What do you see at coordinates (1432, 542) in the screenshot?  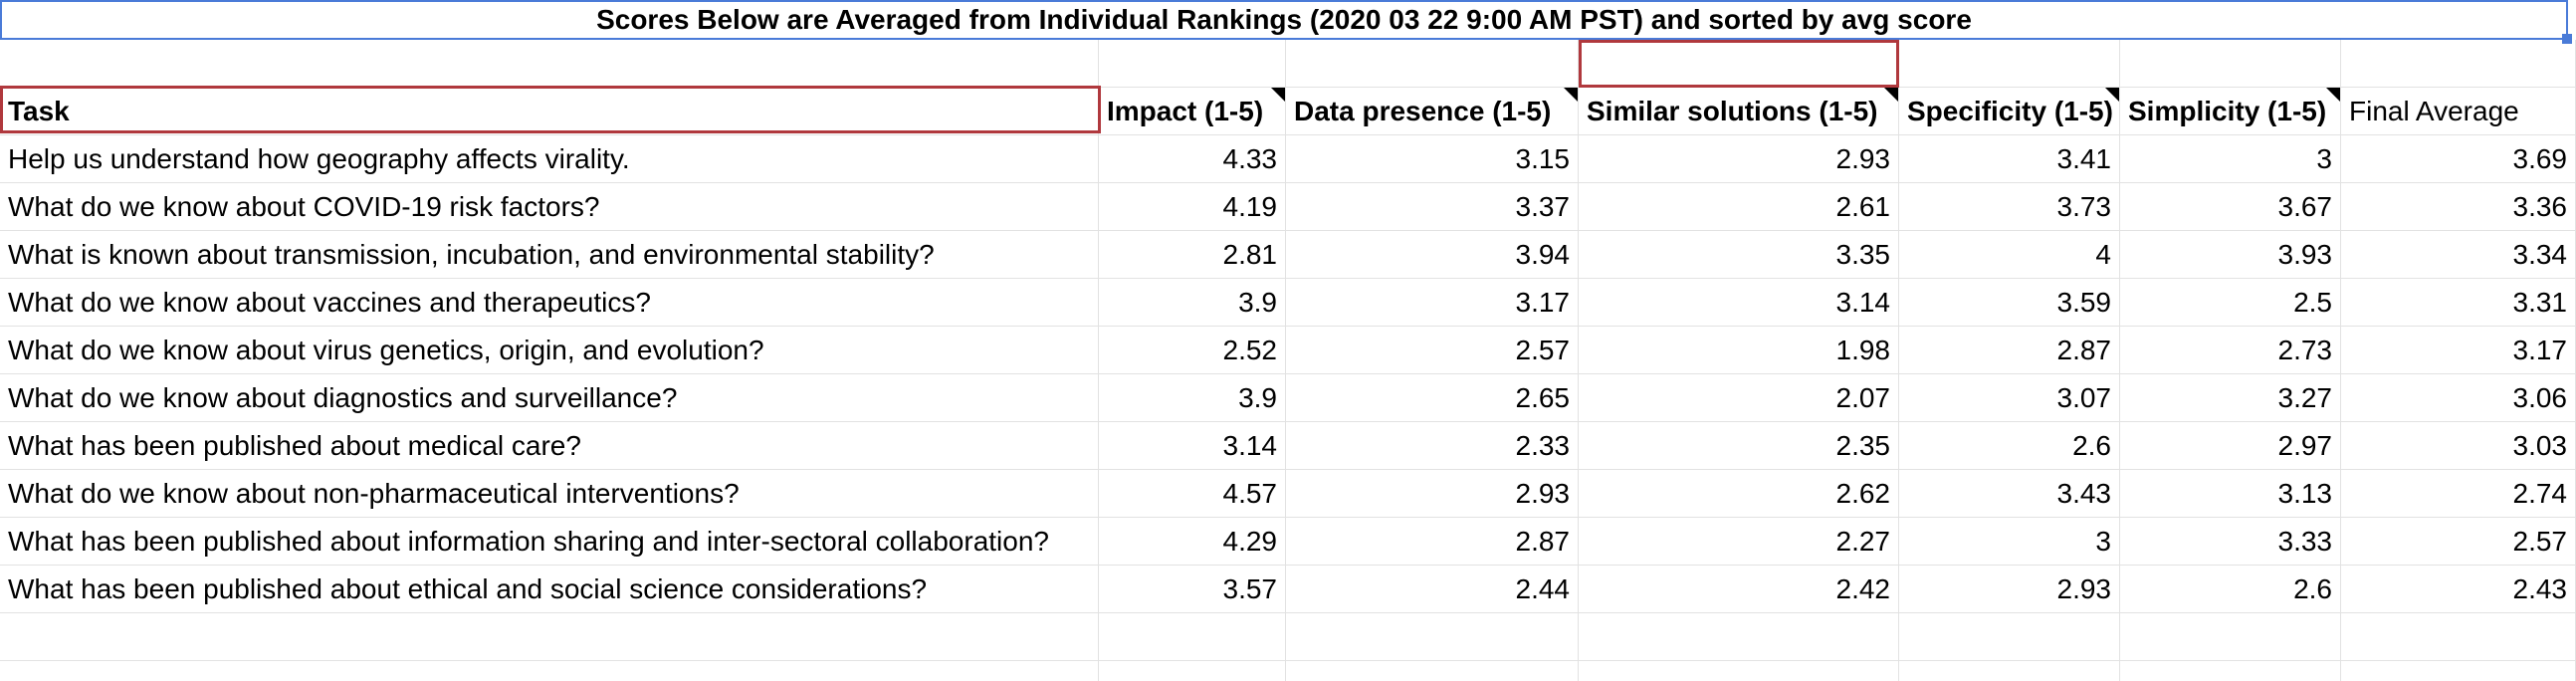 I see `data-presence-cell: 2.87` at bounding box center [1432, 542].